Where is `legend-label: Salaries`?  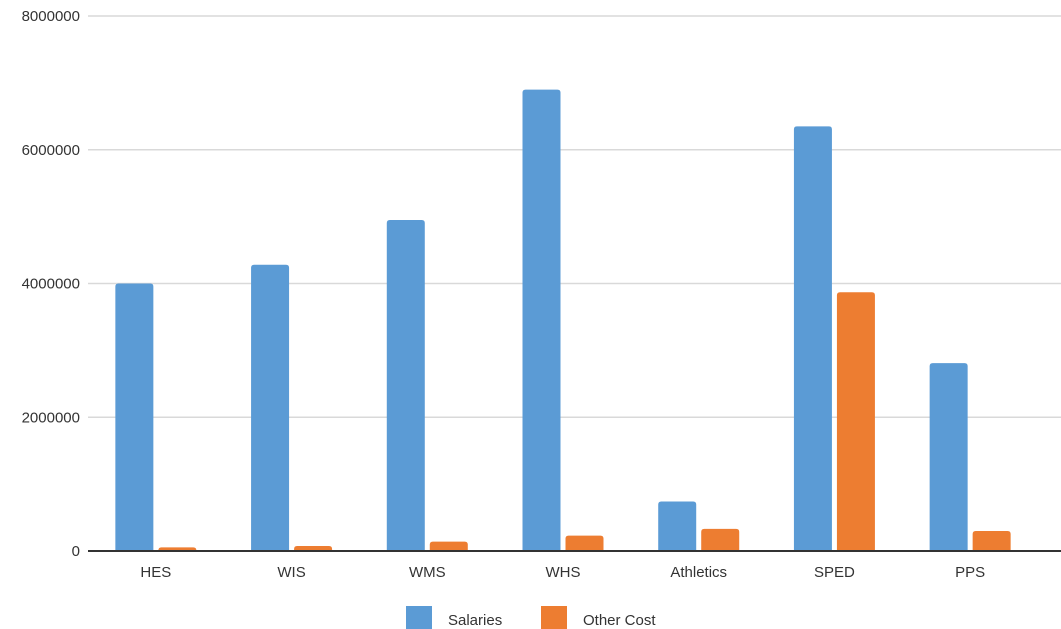
legend-label: Salaries is located at coordinates (475, 620).